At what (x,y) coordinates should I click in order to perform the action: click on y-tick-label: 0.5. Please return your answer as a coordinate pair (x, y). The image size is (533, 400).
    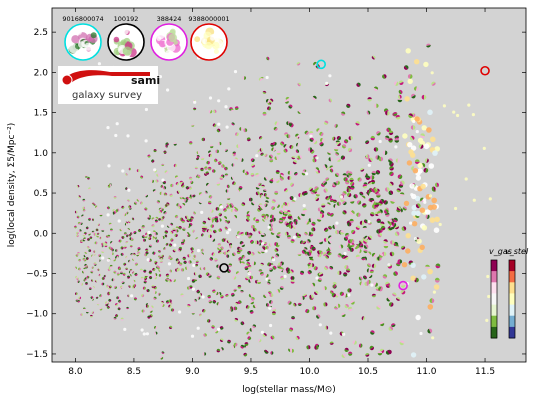
    Looking at the image, I should click on (41, 194).